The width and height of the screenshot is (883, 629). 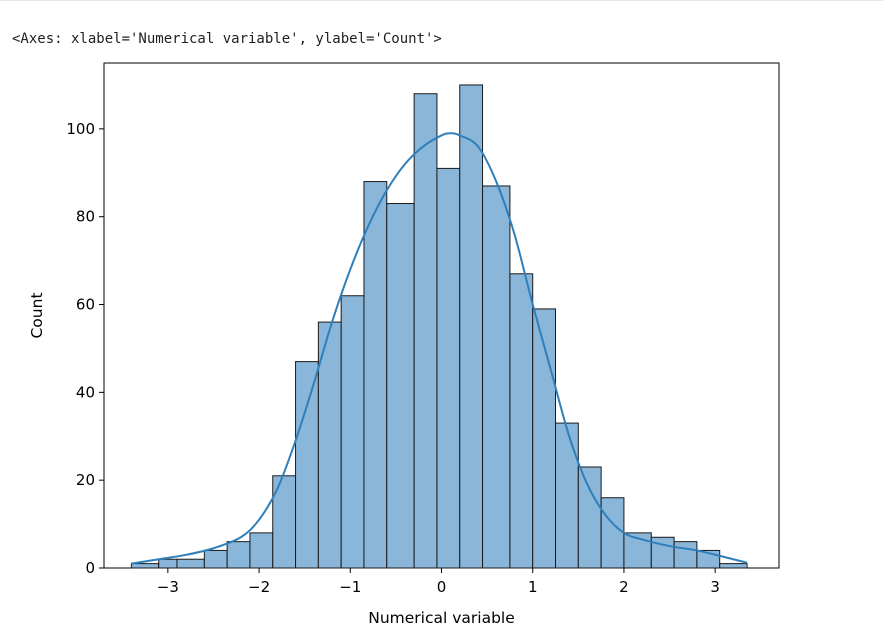 What do you see at coordinates (624, 587) in the screenshot?
I see `x-tick-label: 2` at bounding box center [624, 587].